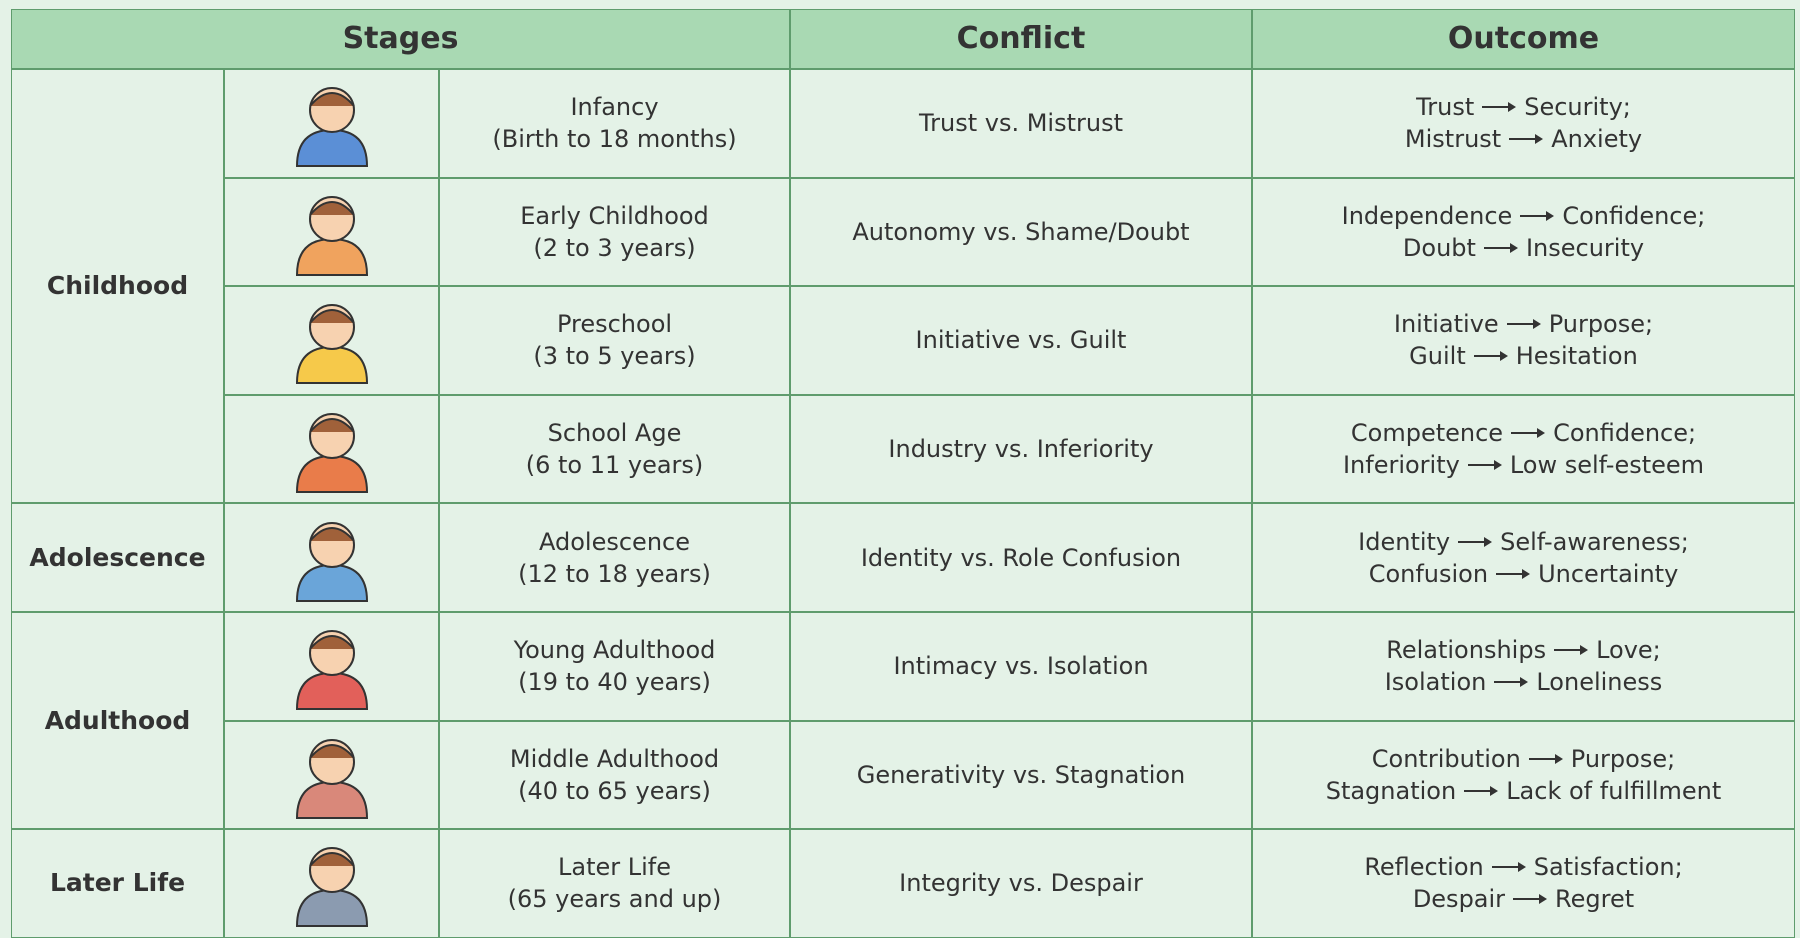  Describe the element at coordinates (1523, 107) in the screenshot. I see `outcome-line: Trust Security;` at that location.